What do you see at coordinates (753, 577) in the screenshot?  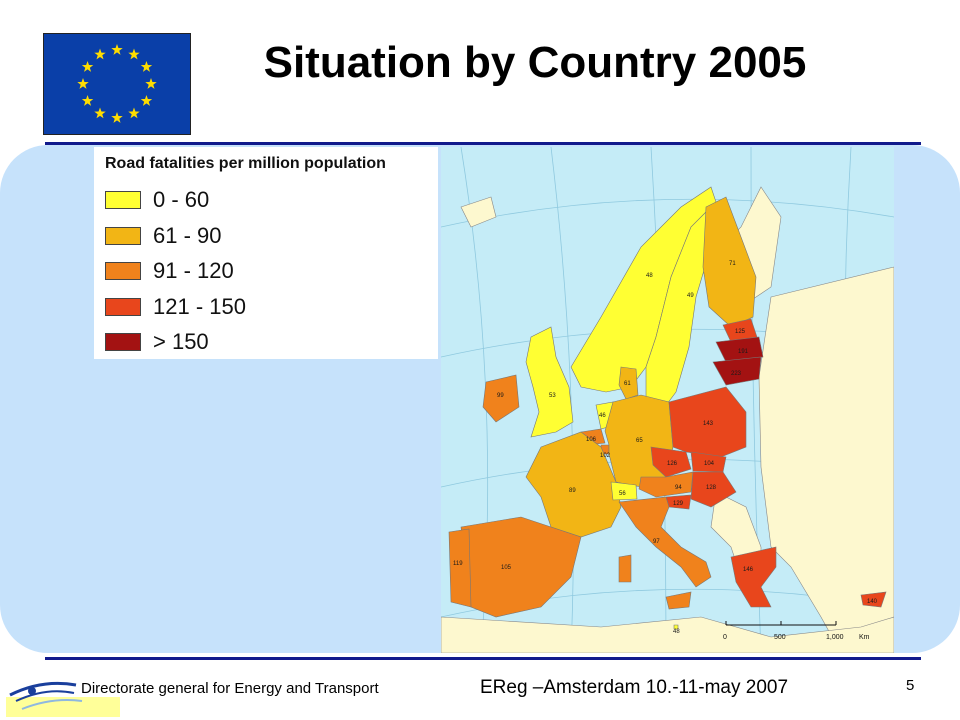 I see `country-greece` at bounding box center [753, 577].